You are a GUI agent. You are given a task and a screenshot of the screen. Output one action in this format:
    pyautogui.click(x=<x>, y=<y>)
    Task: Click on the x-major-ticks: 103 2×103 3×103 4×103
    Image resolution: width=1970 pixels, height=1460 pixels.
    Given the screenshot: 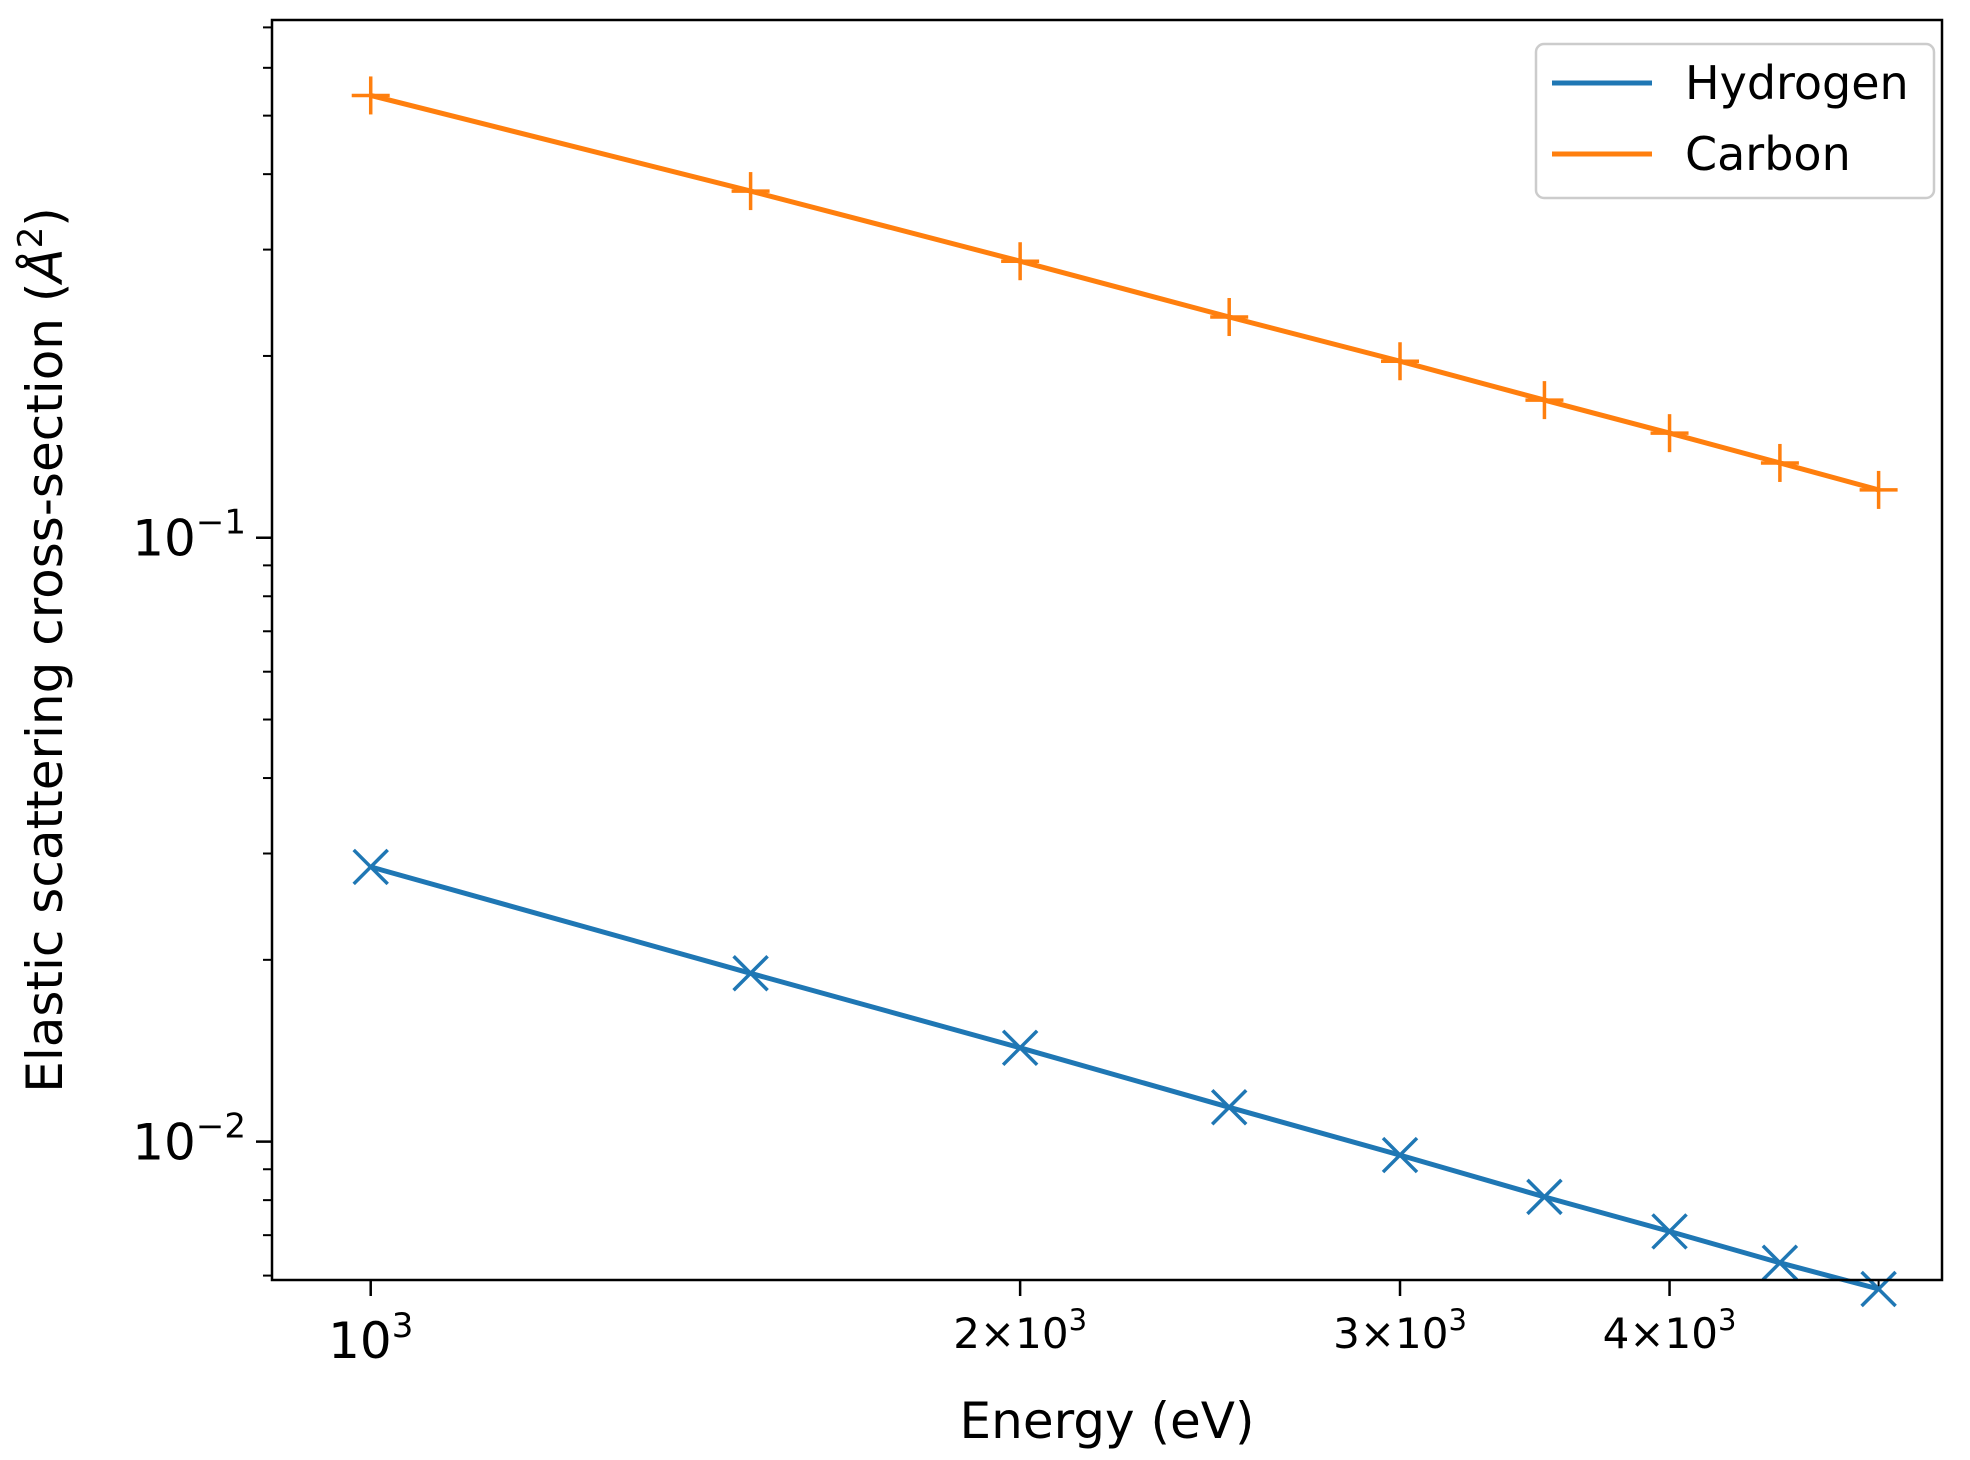 What is the action you would take?
    pyautogui.click(x=1032, y=1325)
    